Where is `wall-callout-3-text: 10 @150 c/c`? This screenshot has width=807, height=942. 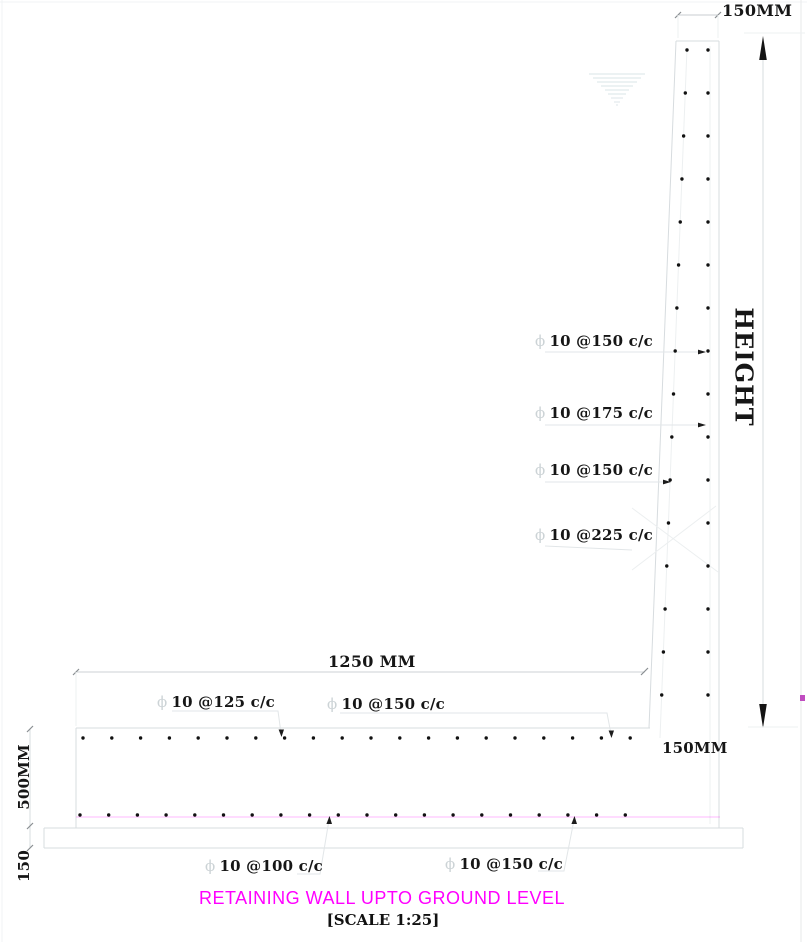
wall-callout-3-text: 10 @150 c/c is located at coordinates (601, 470).